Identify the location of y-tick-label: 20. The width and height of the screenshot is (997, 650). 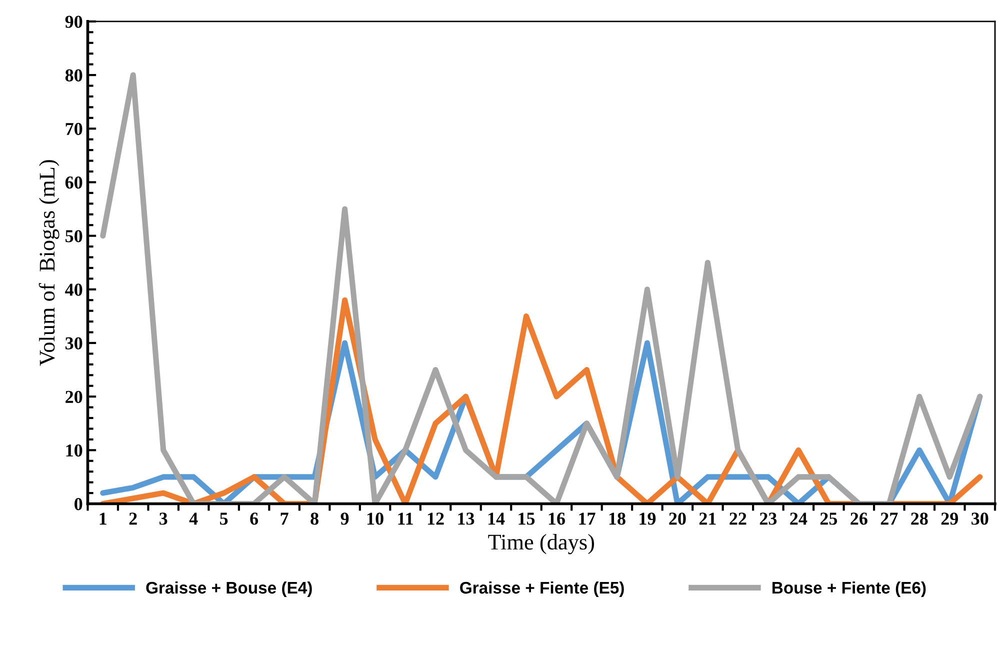
(74, 397).